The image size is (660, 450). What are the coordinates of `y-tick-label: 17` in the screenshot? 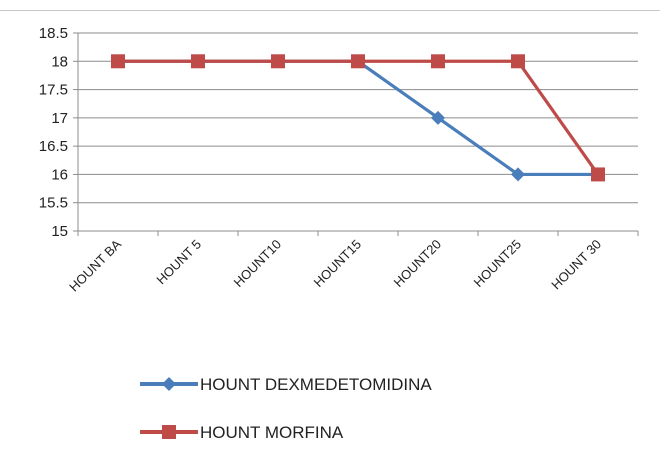 It's located at (59, 118).